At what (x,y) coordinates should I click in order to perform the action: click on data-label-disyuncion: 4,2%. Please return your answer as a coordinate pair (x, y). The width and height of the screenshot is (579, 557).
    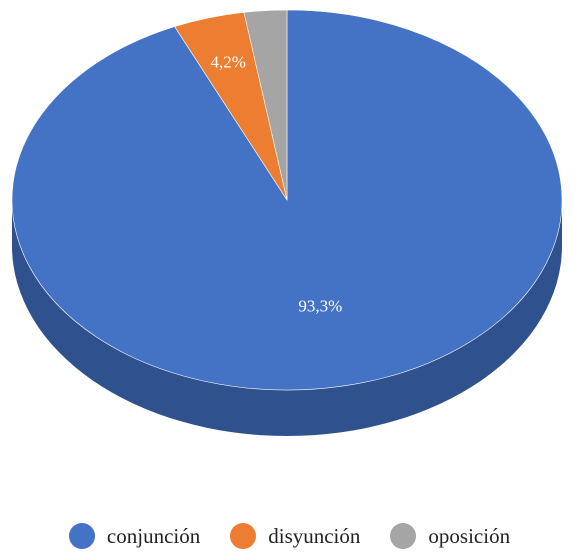
    Looking at the image, I should click on (228, 61).